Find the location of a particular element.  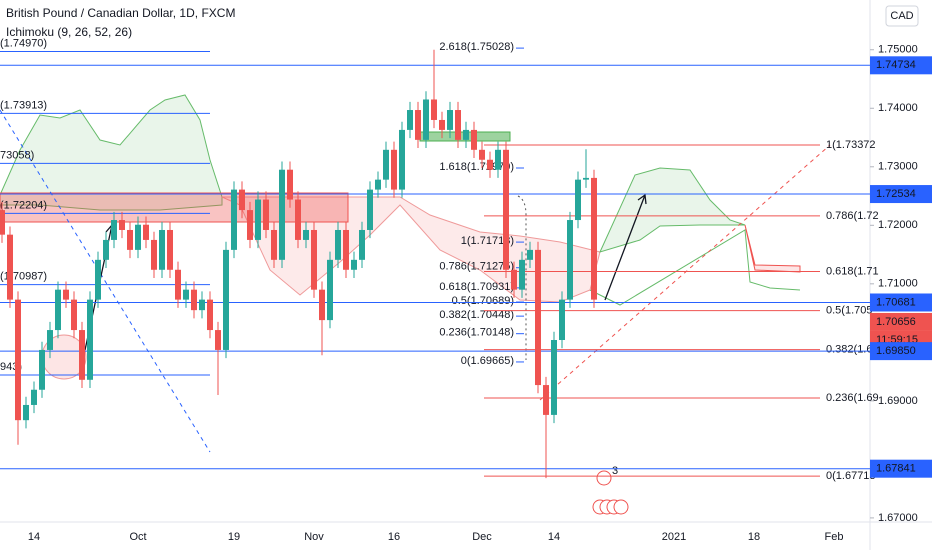

x-tick-label: 2021 is located at coordinates (674, 537).